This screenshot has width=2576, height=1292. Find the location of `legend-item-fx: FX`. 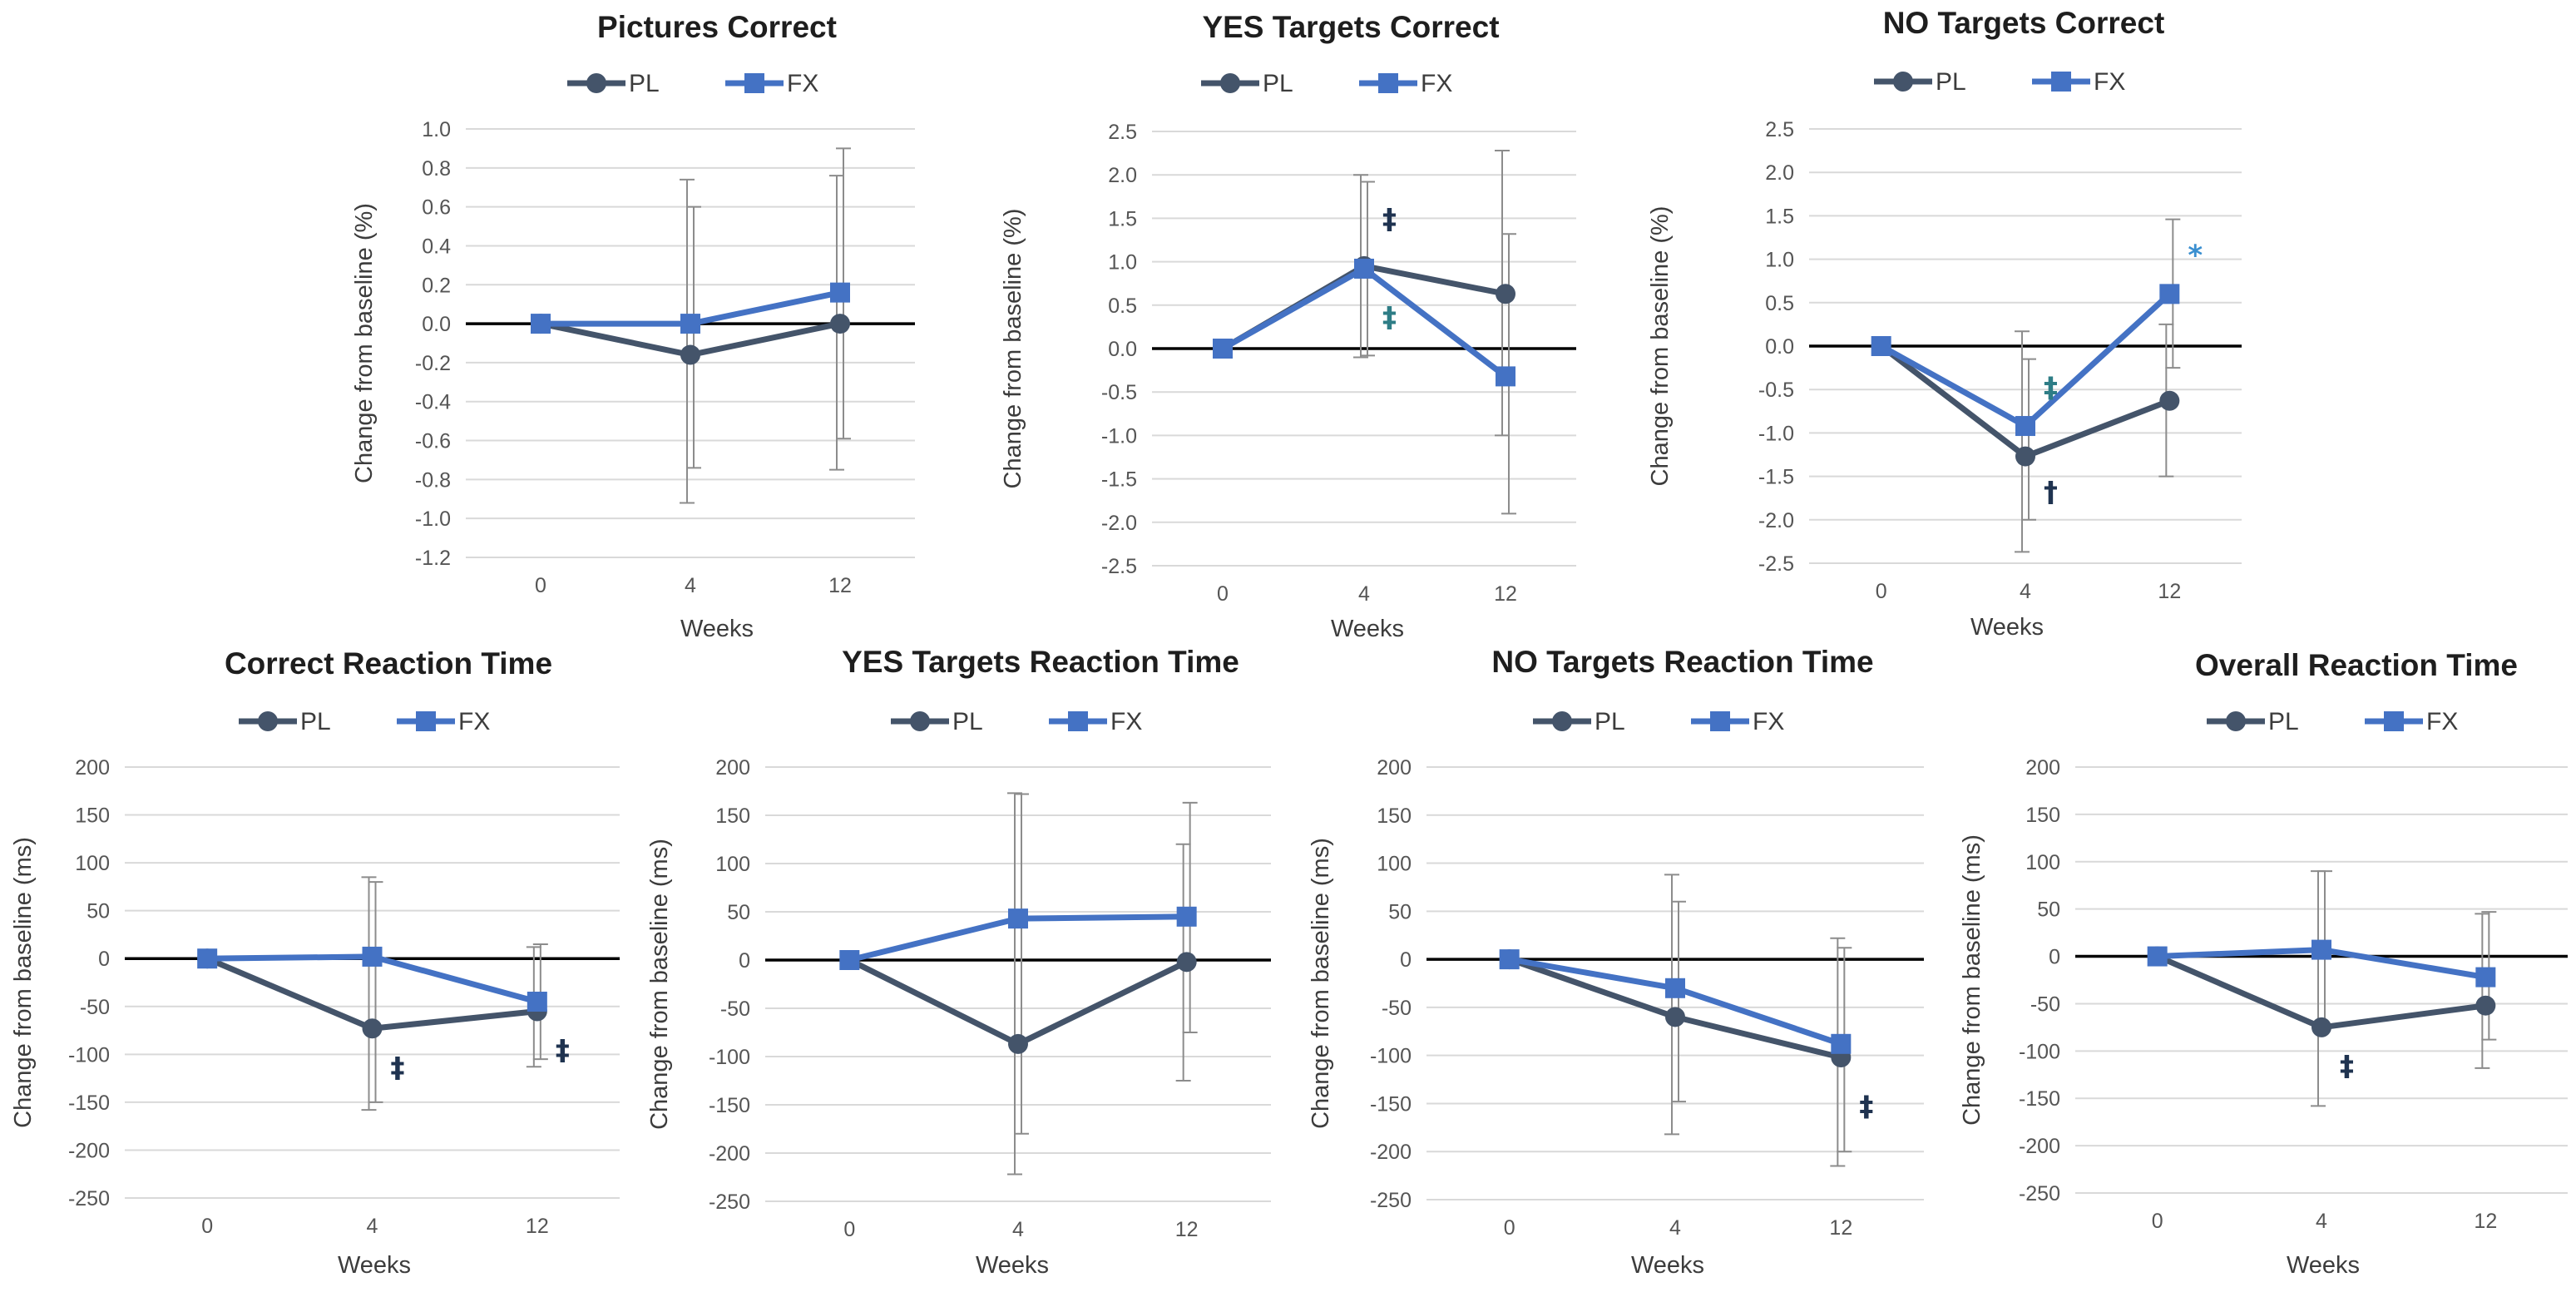

legend-item-fx: FX is located at coordinates (2078, 82).